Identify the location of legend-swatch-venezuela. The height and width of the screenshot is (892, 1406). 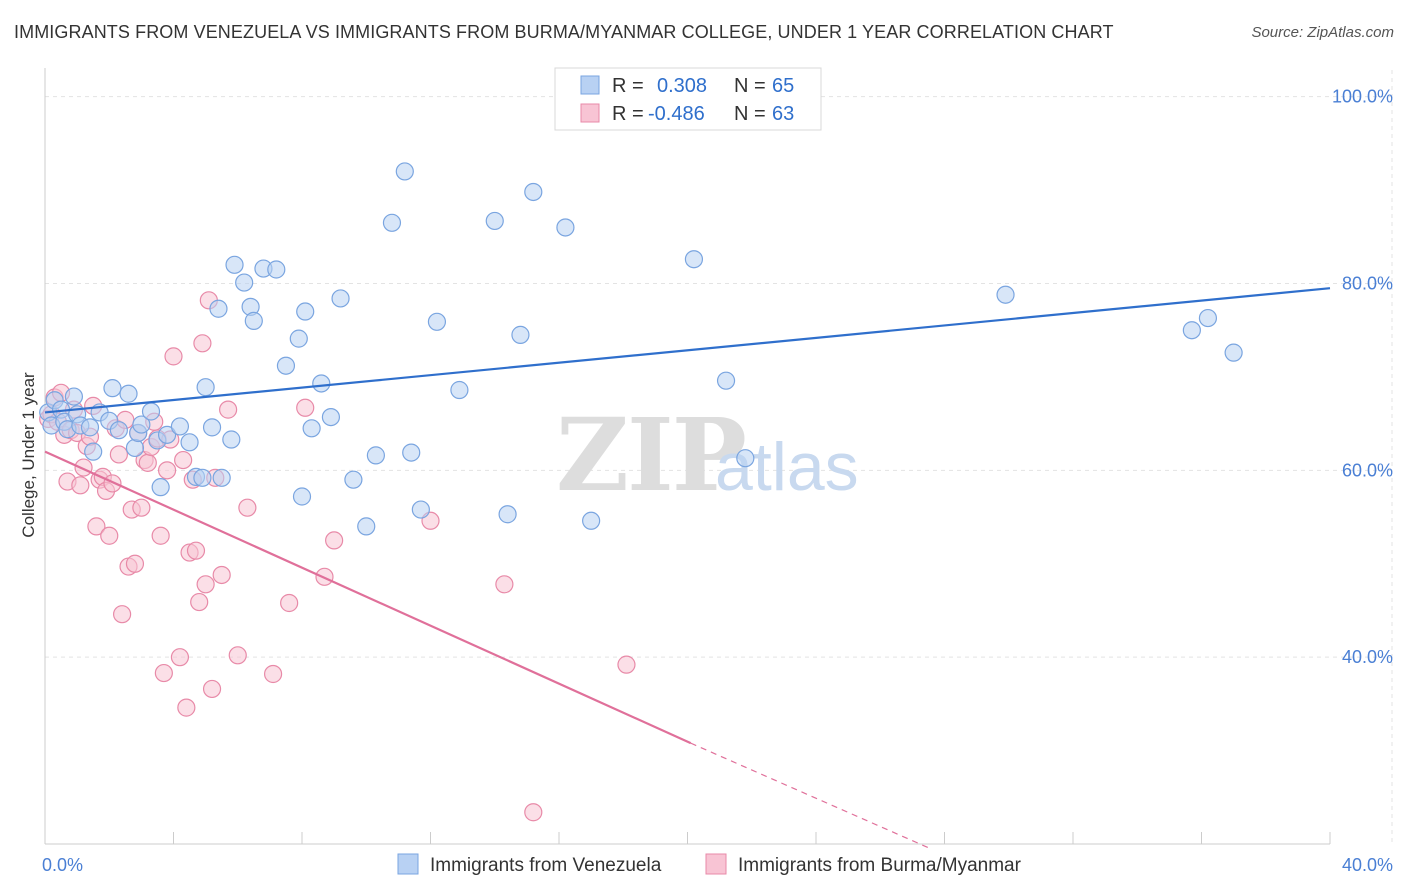
(590, 85).